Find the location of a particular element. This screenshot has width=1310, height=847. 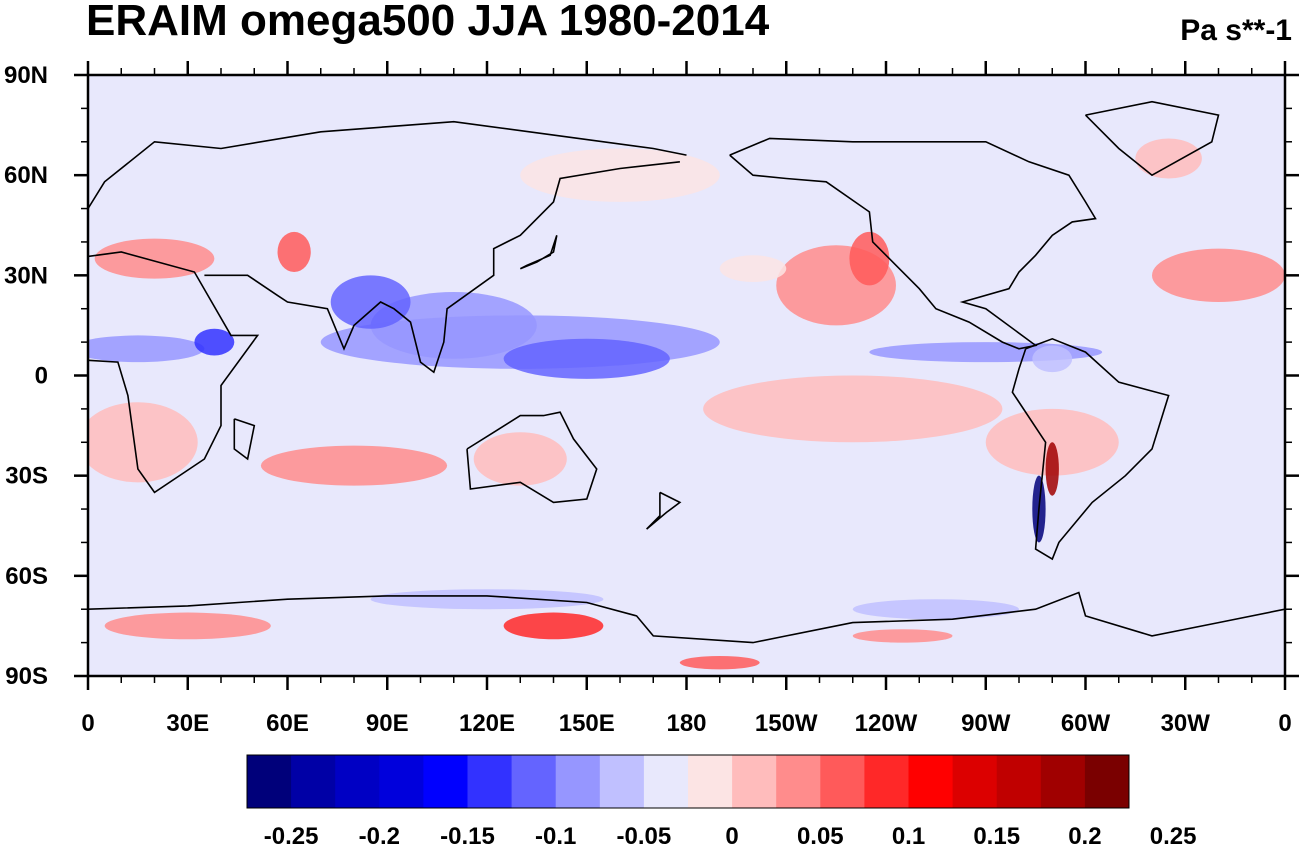

x-tick-label: 30E is located at coordinates (187, 723).